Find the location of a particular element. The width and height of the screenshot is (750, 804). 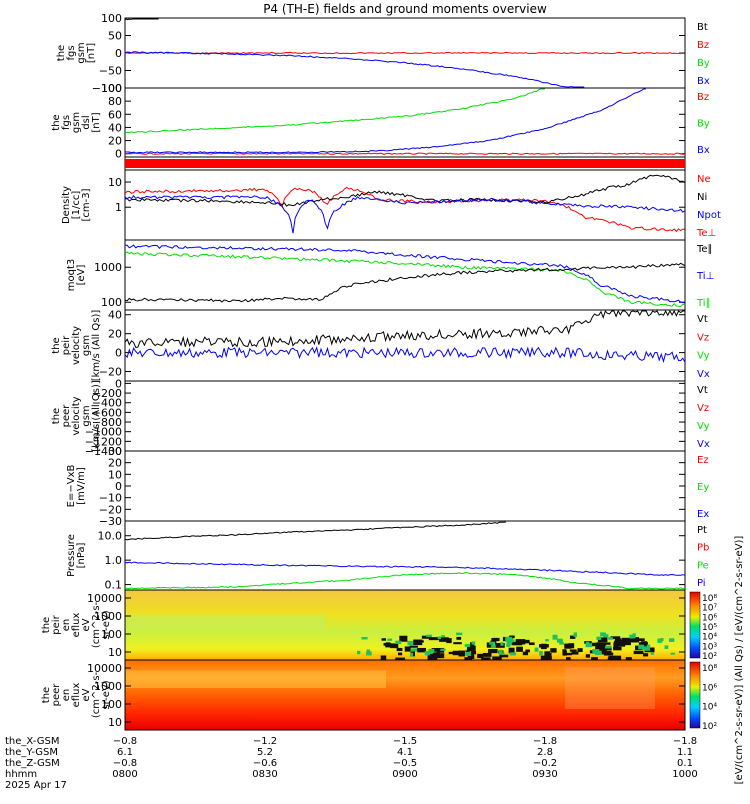

y-axis-label: the peir velocity gsm [km/s (All Qs)] is located at coordinates (76, 346).